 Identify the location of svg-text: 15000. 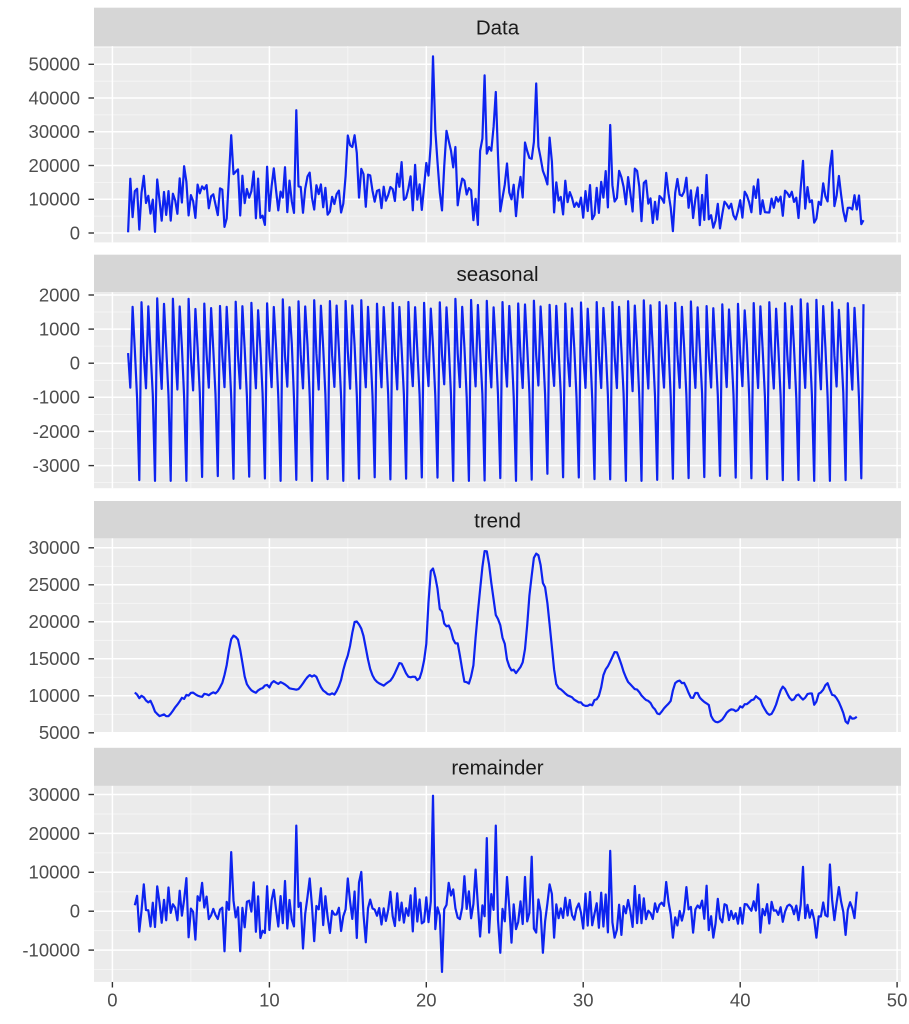
(54, 658).